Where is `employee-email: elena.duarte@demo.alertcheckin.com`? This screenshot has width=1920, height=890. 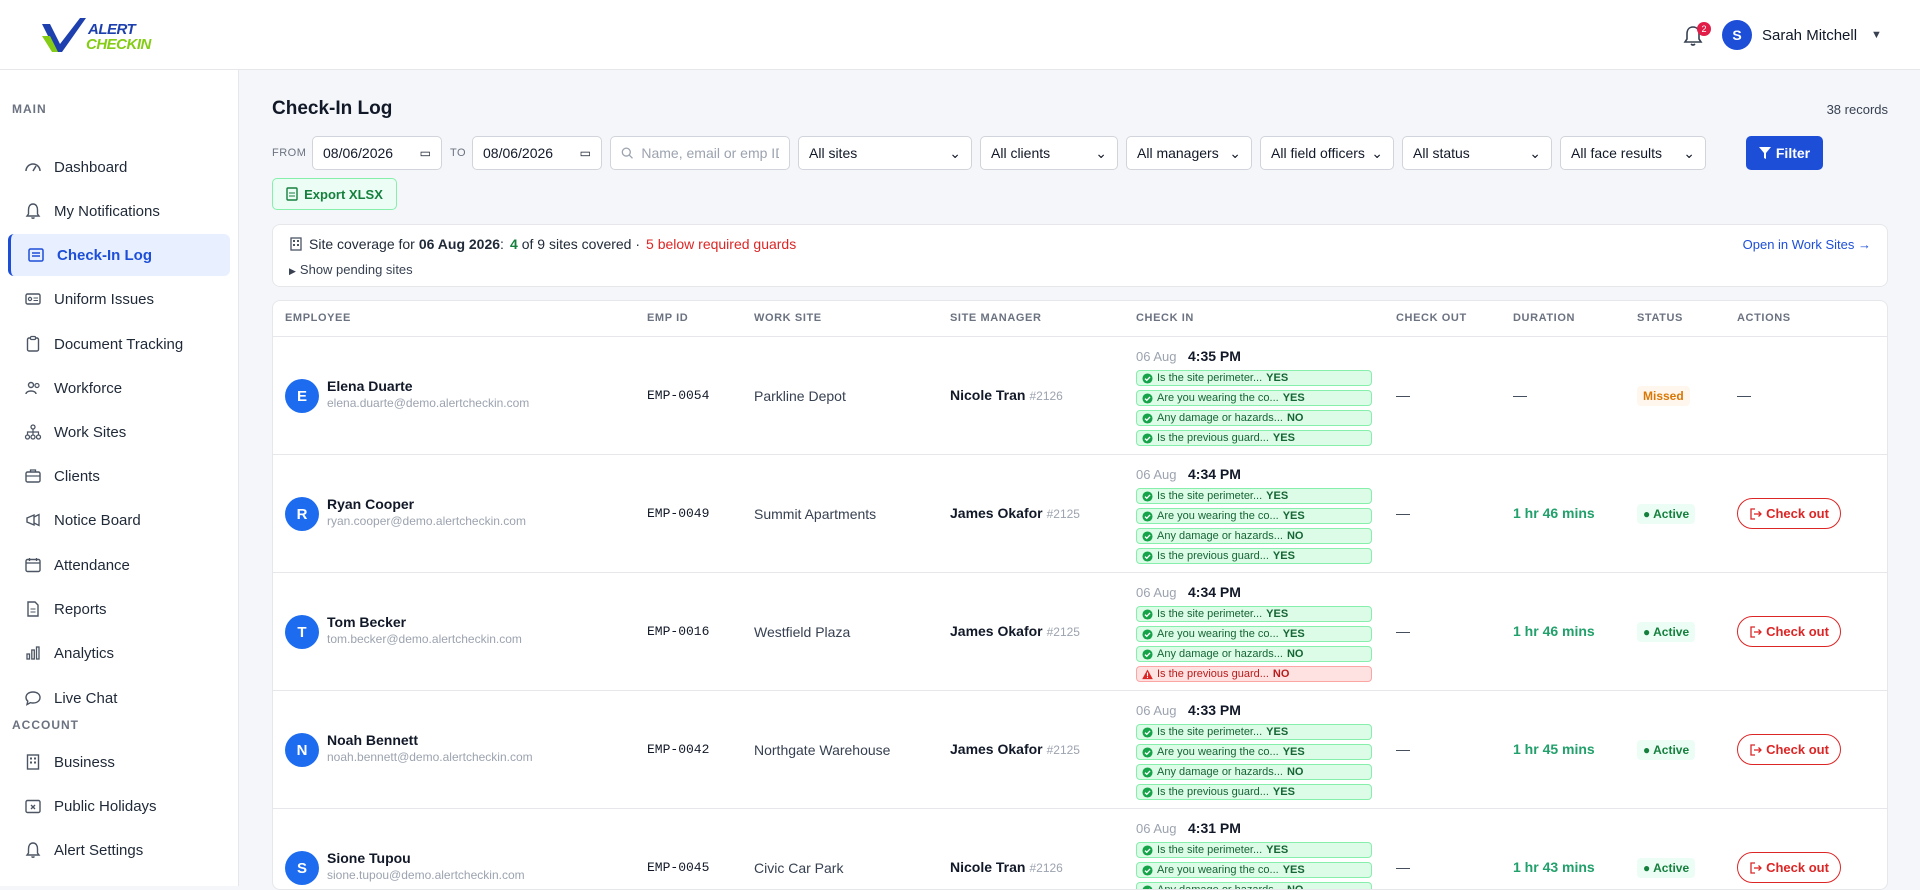
employee-email: elena.duarte@demo.alertcheckin.com is located at coordinates (428, 403).